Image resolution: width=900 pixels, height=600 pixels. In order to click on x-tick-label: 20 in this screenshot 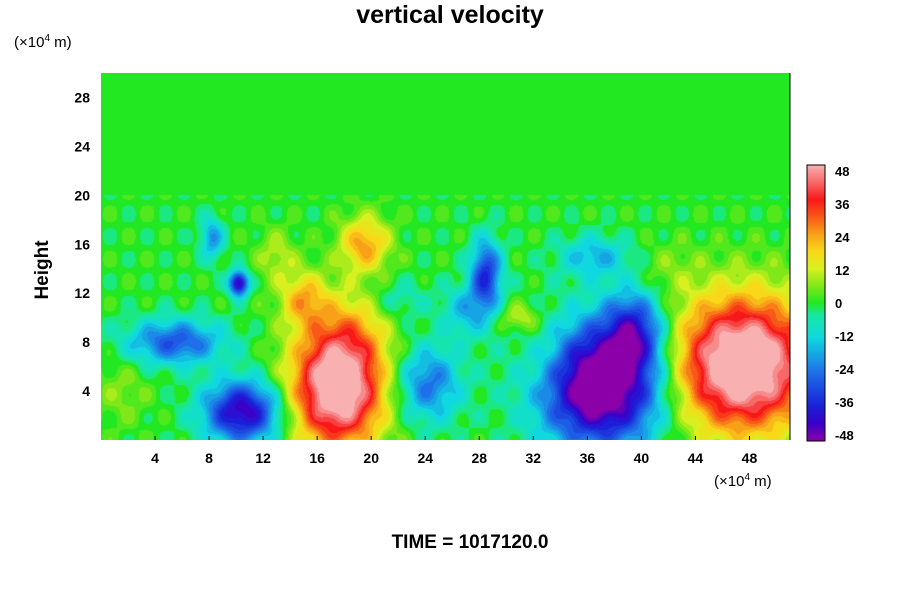, I will do `click(371, 458)`.